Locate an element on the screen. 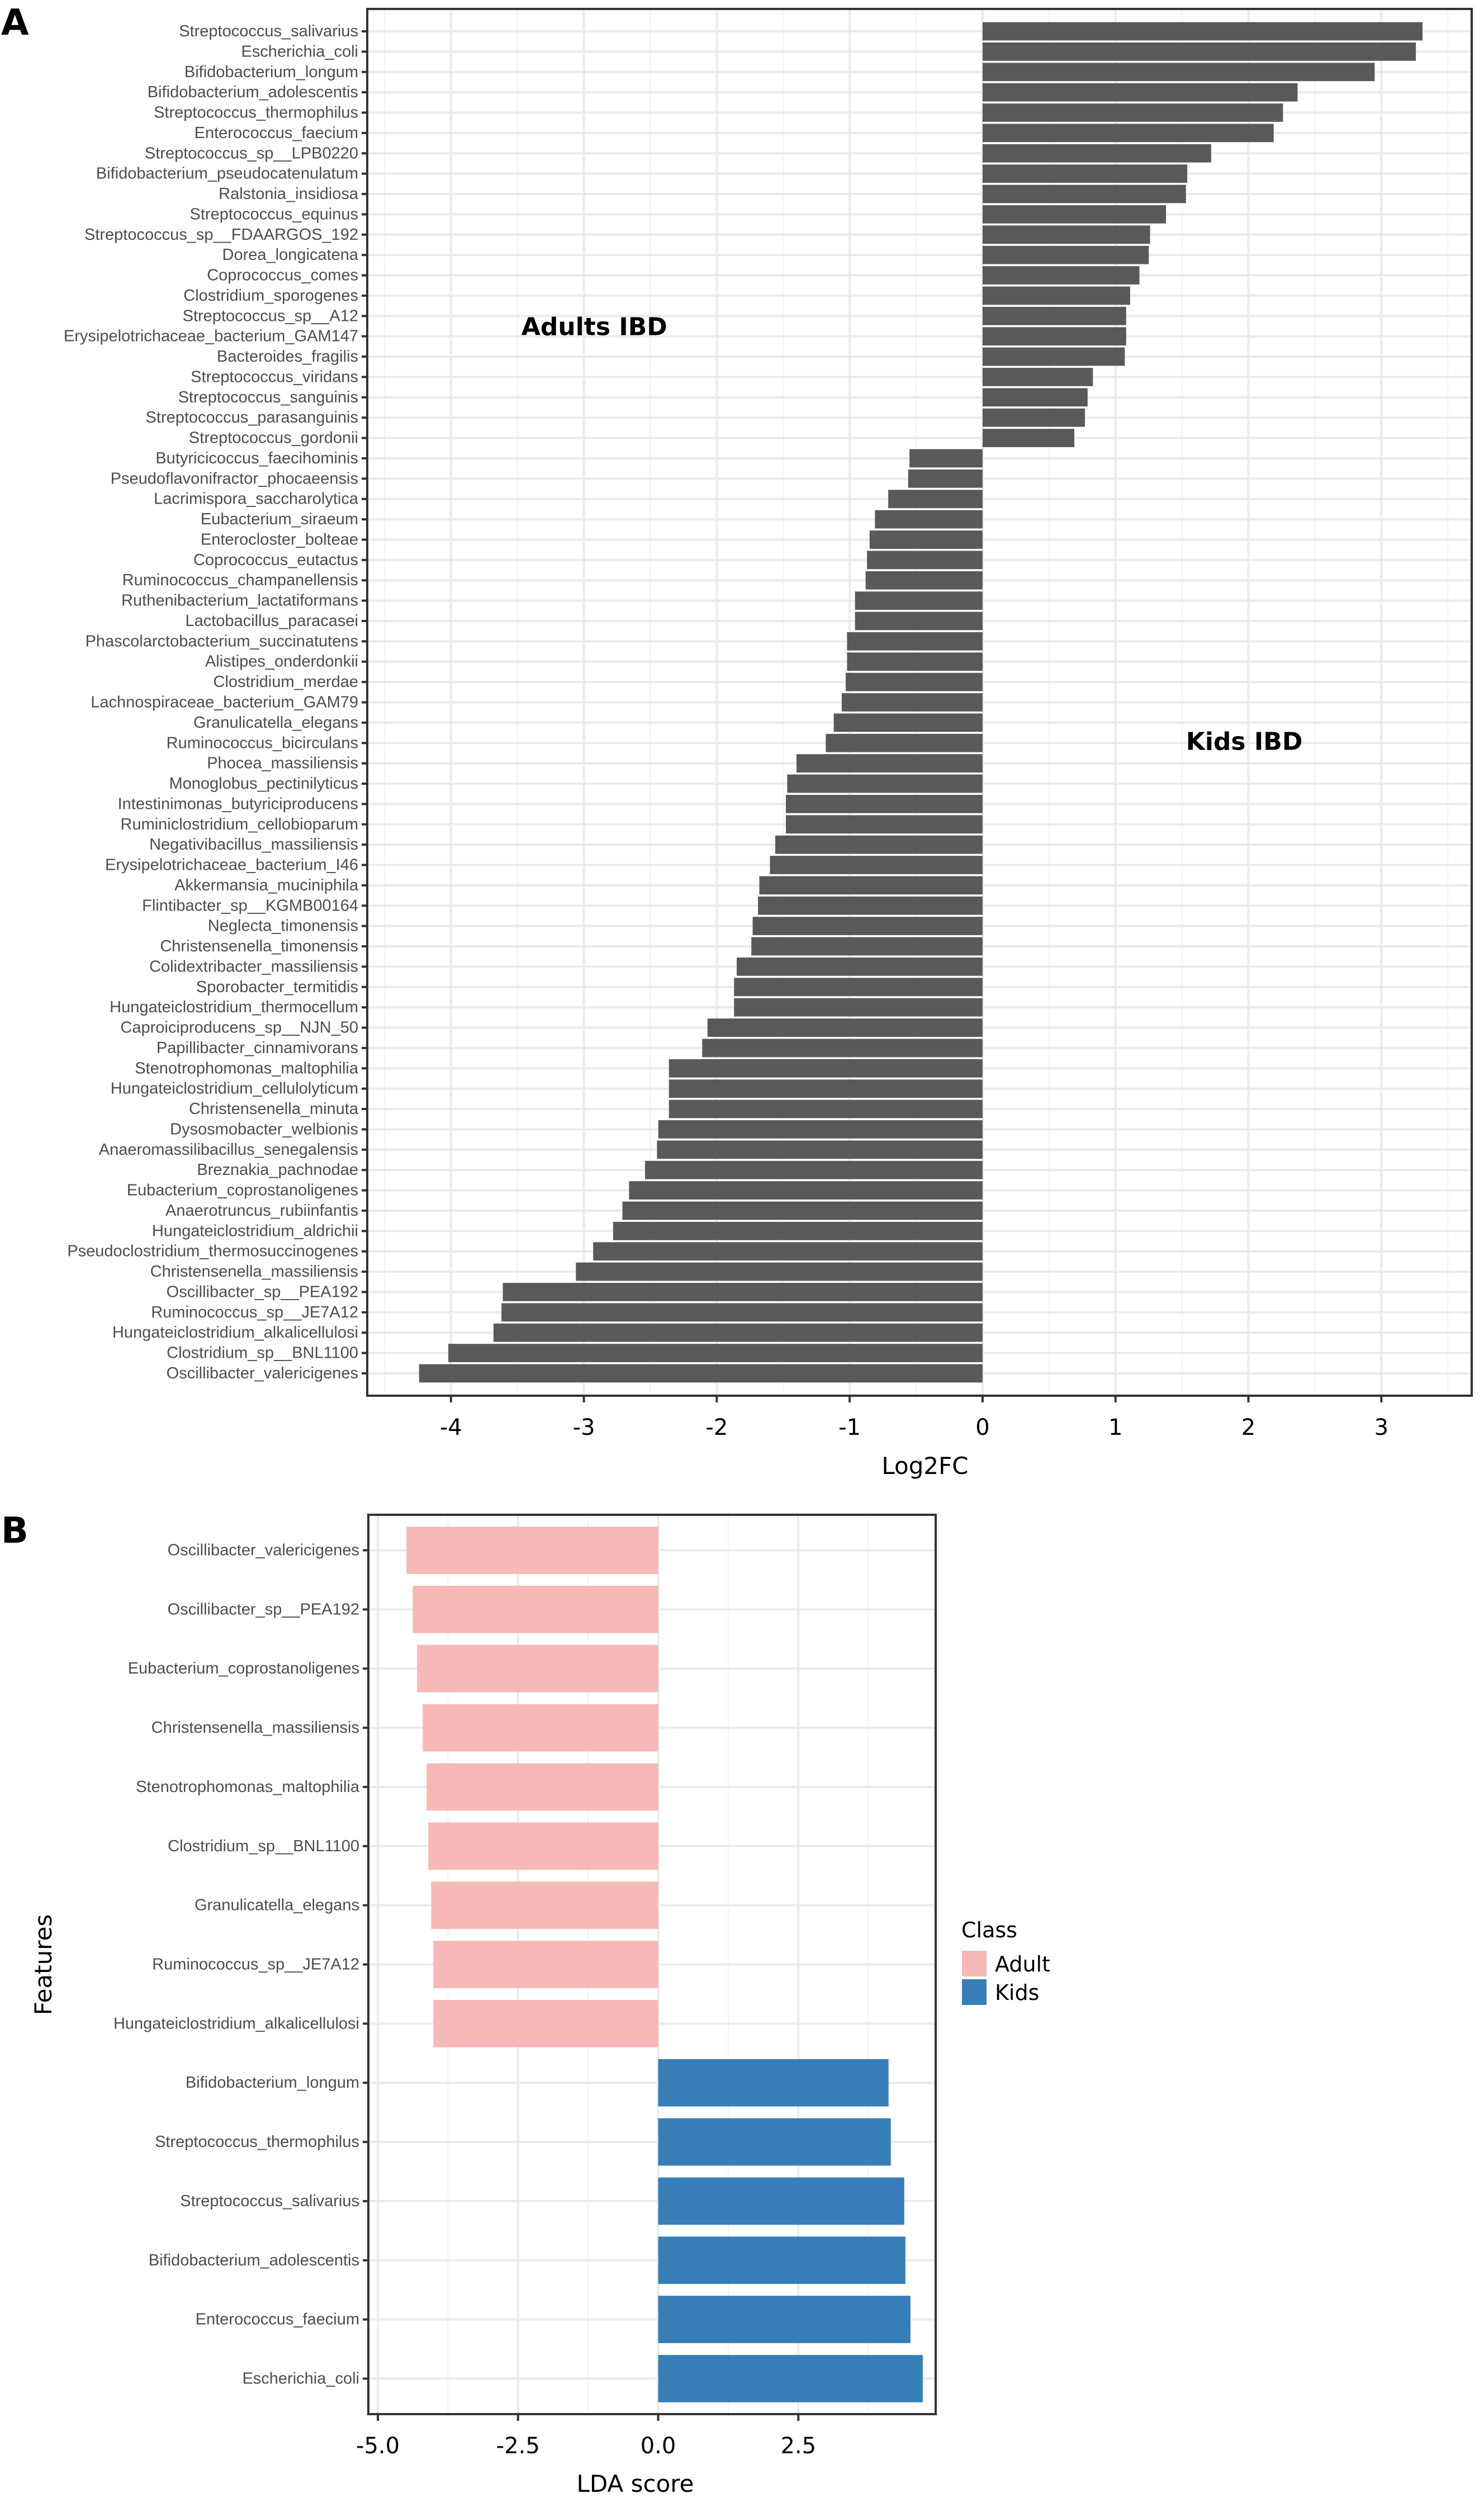  bar-pseudoflavonifractor-phocaeensis is located at coordinates (945, 479).